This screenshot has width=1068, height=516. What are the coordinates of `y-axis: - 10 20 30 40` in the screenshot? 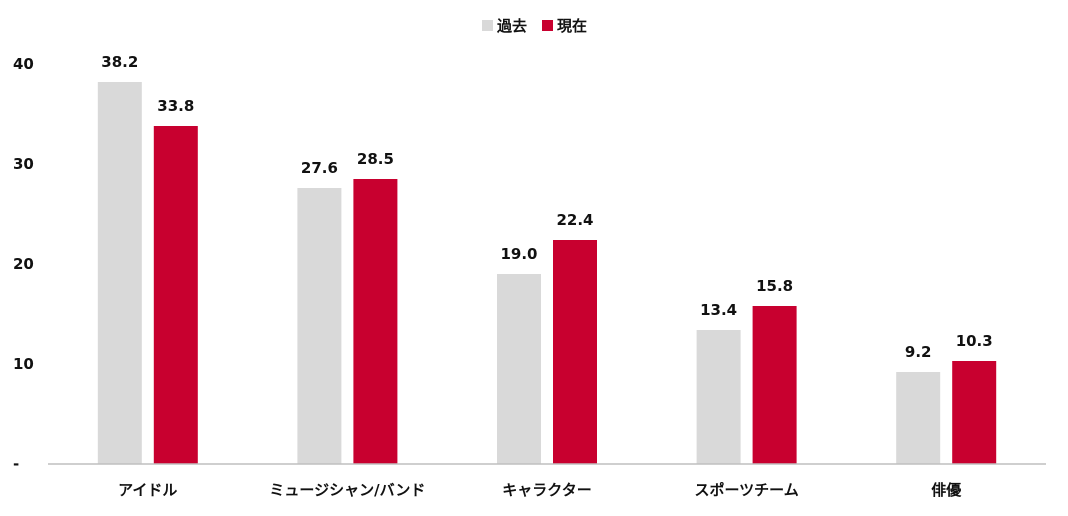 It's located at (23, 264).